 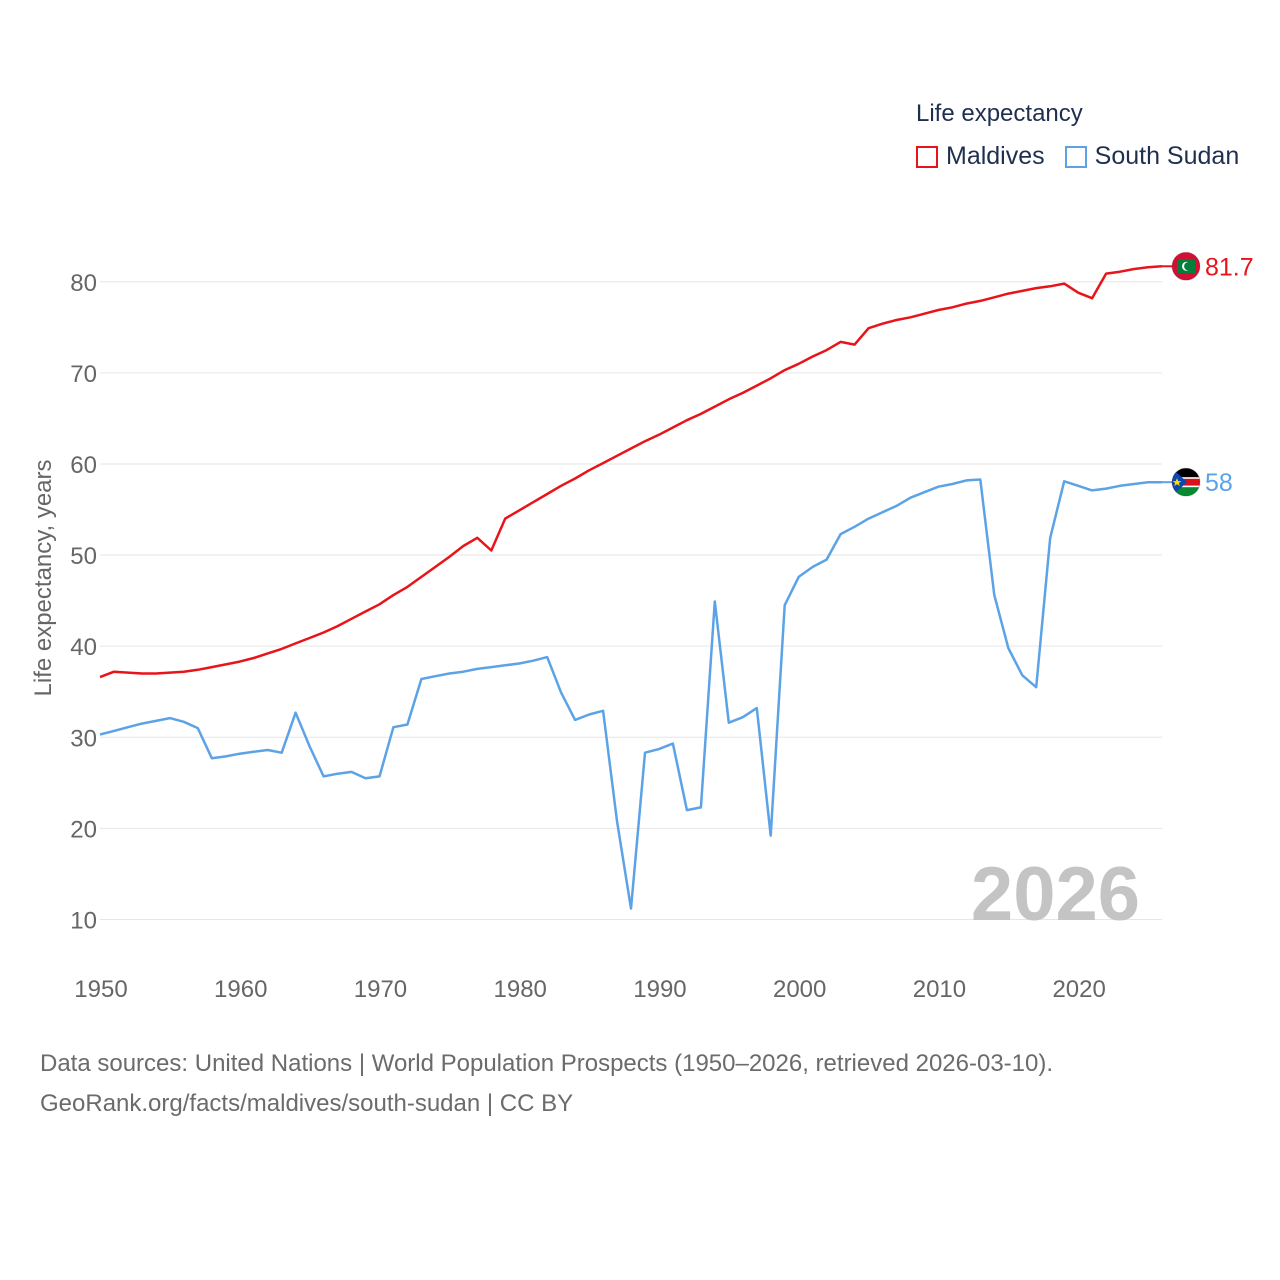 I want to click on x-tick-label-2010: 2010, so click(x=939, y=989).